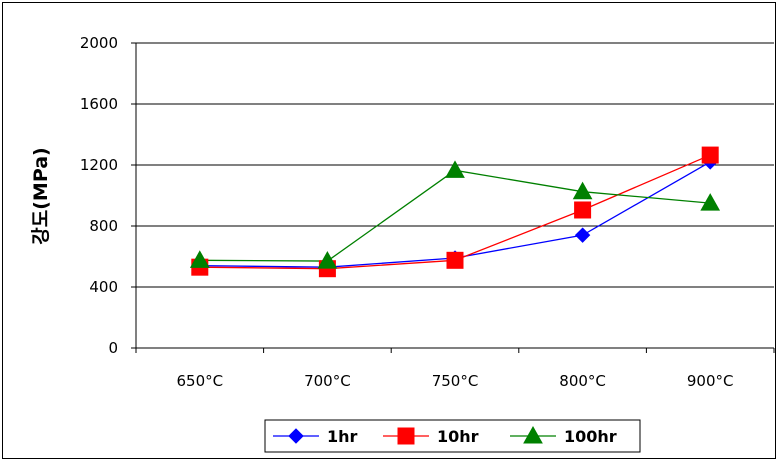 The image size is (779, 462). I want to click on legend-marker-100hr, so click(533, 434).